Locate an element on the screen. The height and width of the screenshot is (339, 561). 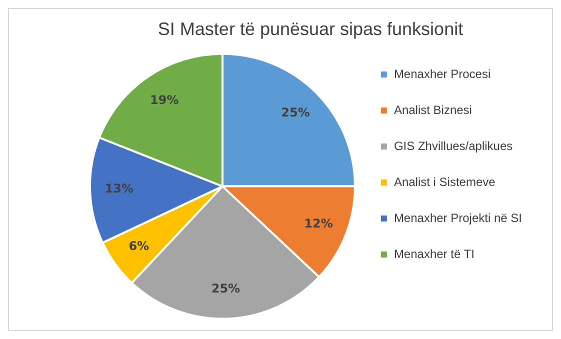
legend-label: Menaxher të TI is located at coordinates (434, 253).